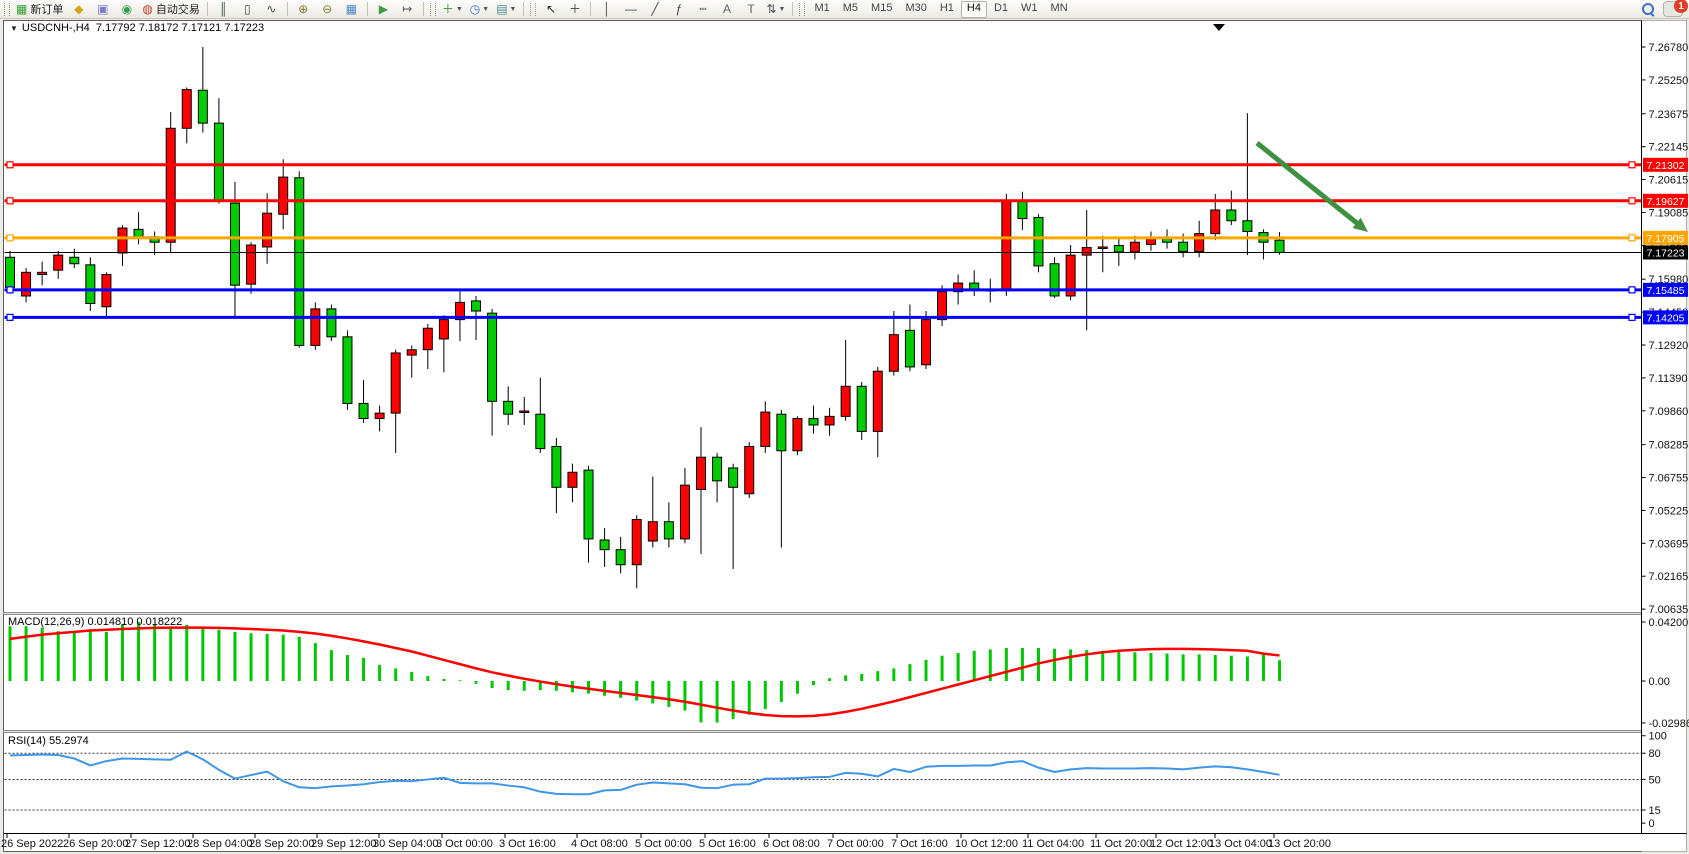  Describe the element at coordinates (223, 9) in the screenshot. I see `bar-chart-button: ║` at that location.